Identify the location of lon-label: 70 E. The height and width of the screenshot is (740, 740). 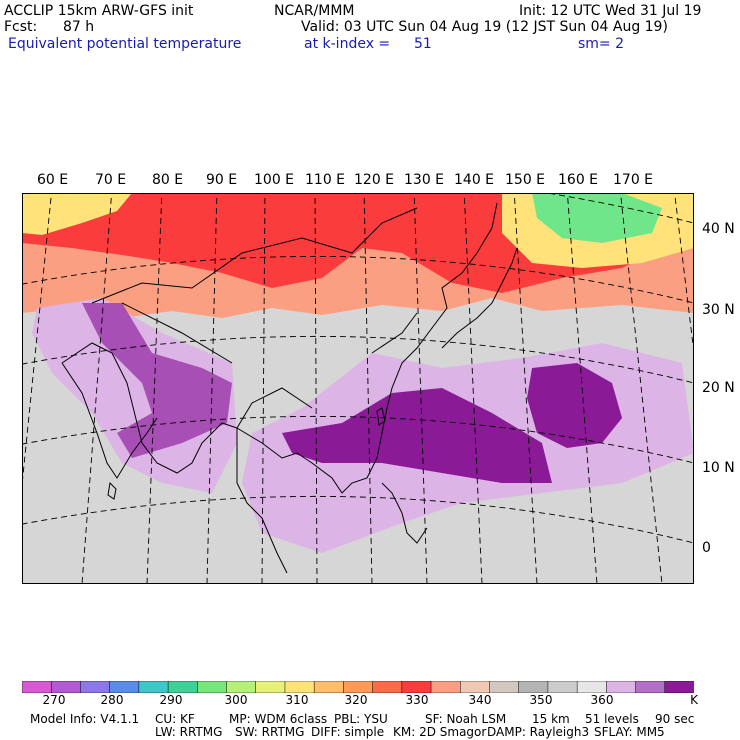
(111, 180).